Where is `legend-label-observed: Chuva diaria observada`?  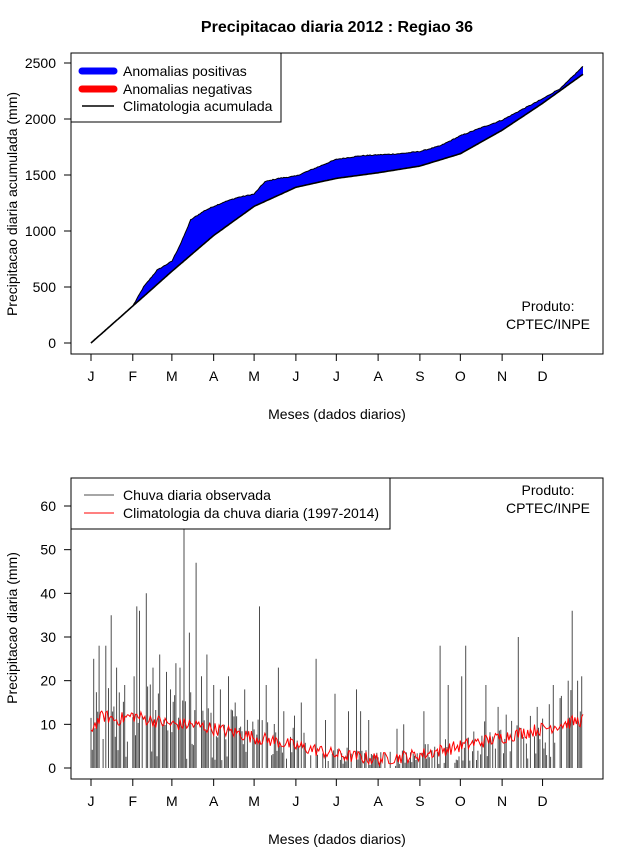 legend-label-observed: Chuva diaria observada is located at coordinates (197, 495).